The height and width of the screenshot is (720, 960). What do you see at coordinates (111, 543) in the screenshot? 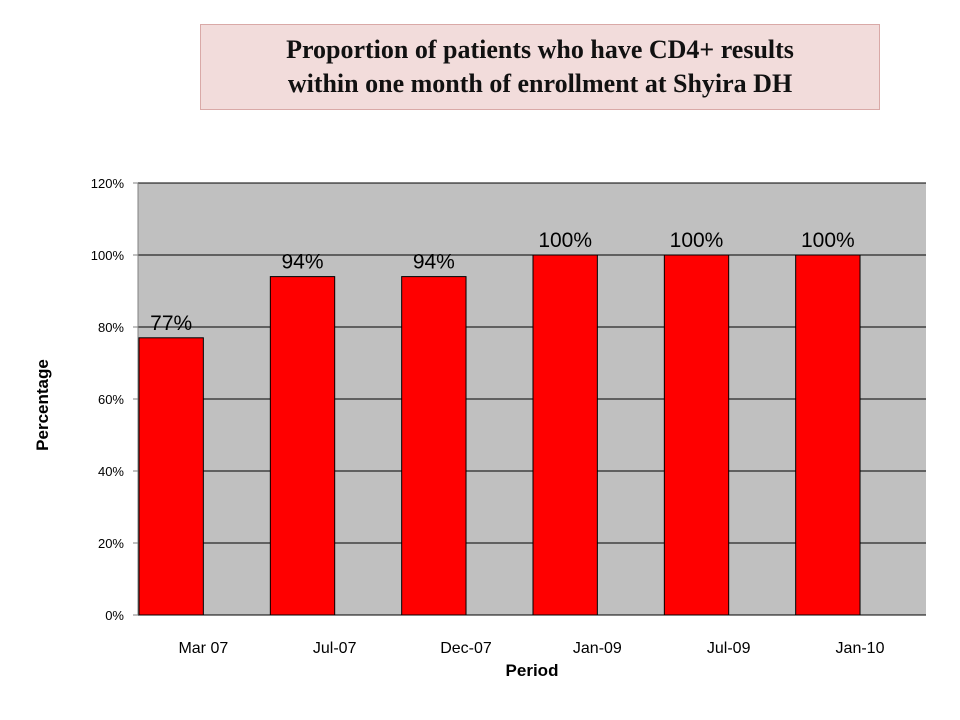
I see `y-tick-label: 20%` at bounding box center [111, 543].